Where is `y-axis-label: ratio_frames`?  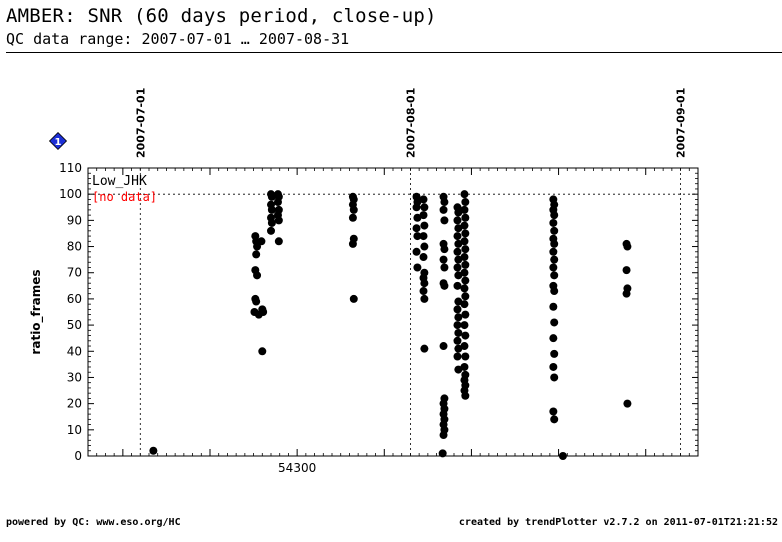 y-axis-label: ratio_frames is located at coordinates (36, 311).